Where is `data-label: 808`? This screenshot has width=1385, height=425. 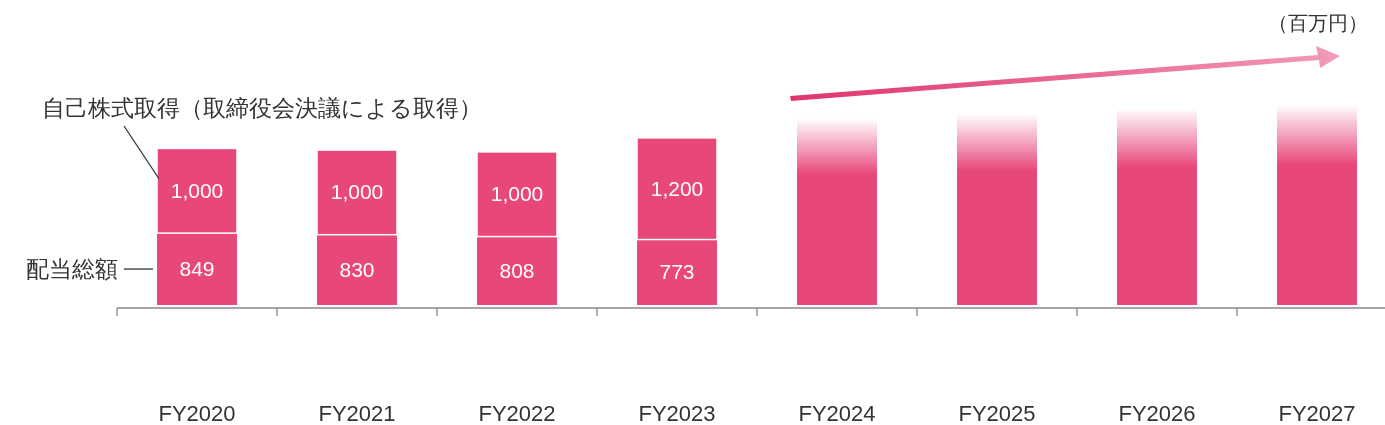 data-label: 808 is located at coordinates (517, 270).